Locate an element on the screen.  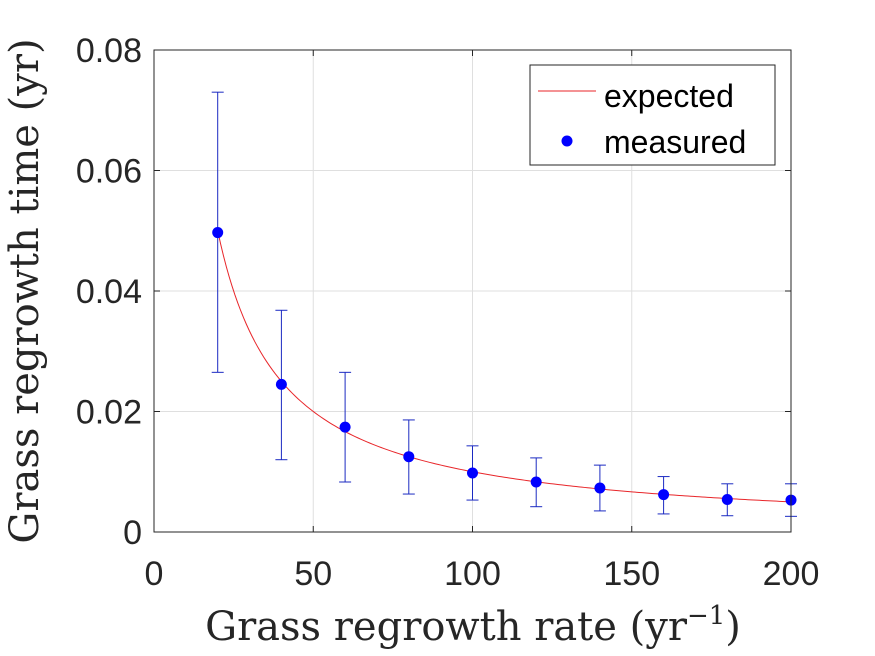
y-tick-labels: 0 0.02 0.04 0.06 0.08 is located at coordinates (109, 292).